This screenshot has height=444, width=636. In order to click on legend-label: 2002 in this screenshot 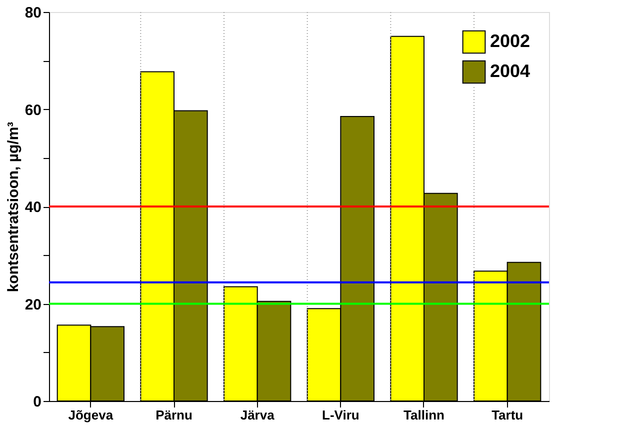, I will do `click(510, 41)`.